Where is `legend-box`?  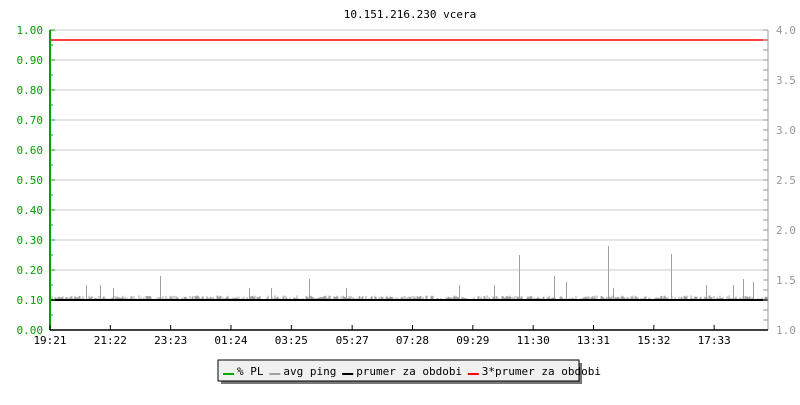
legend-box is located at coordinates (398, 370).